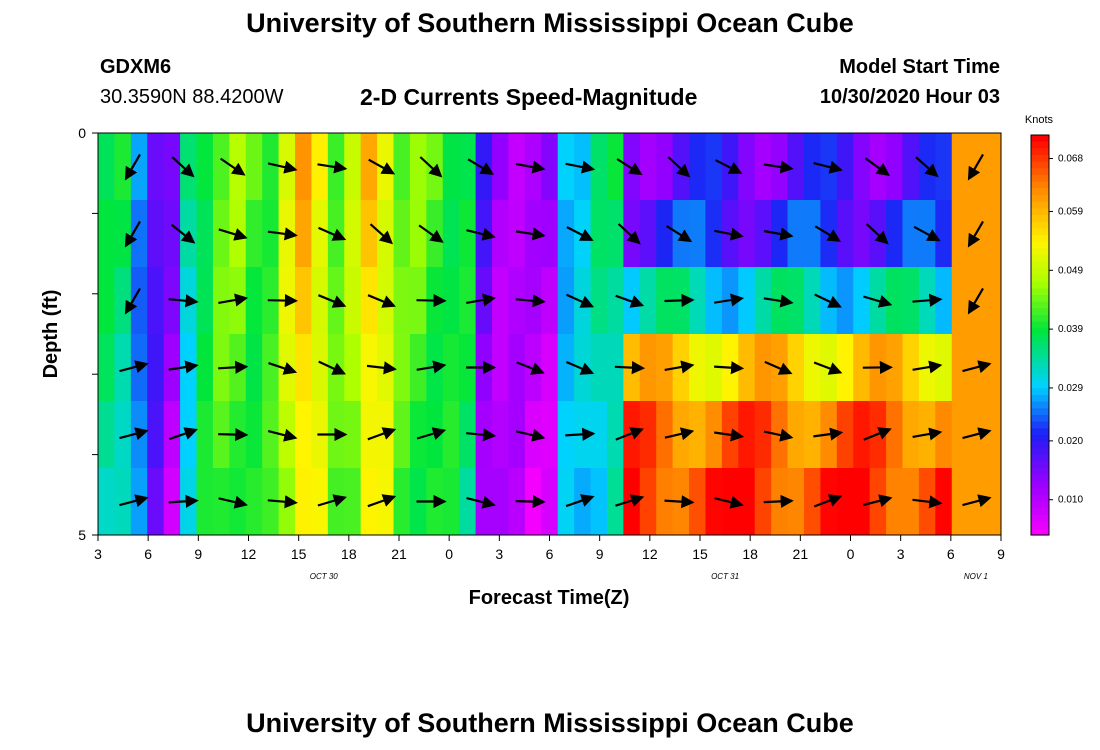 This screenshot has height=750, width=1100. Describe the element at coordinates (51, 334) in the screenshot. I see `y-axis-label: Depth (ft)` at that location.